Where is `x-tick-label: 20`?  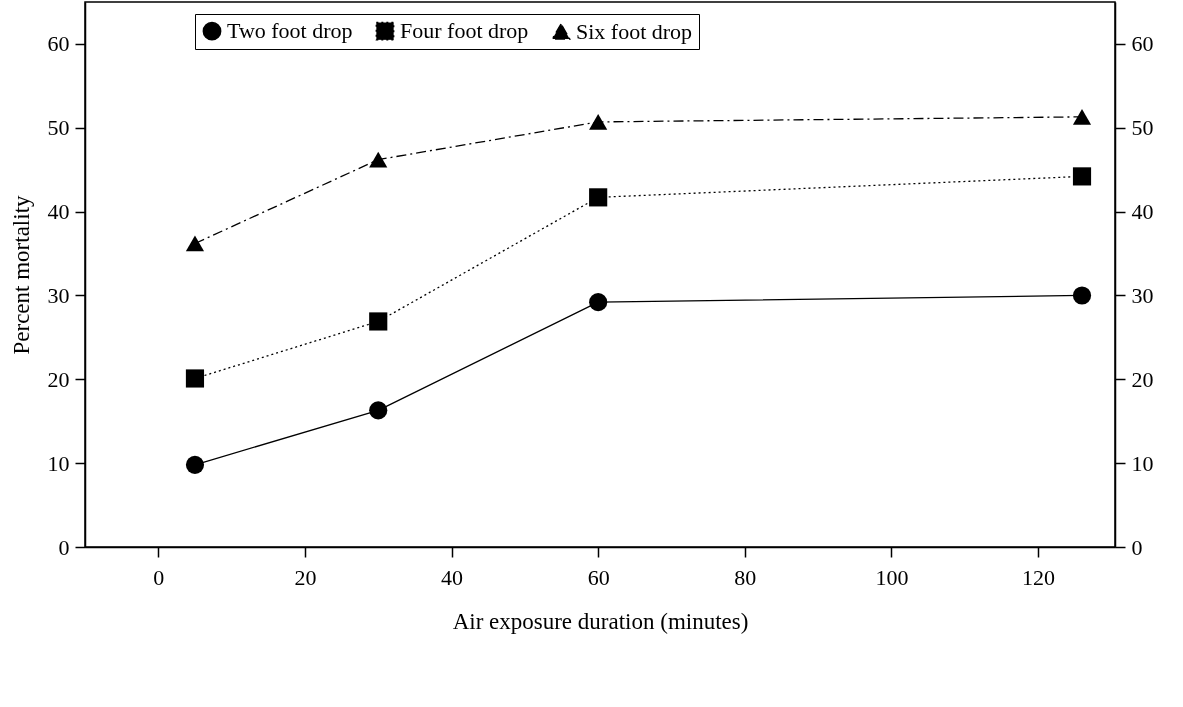
x-tick-label: 20 is located at coordinates (305, 577).